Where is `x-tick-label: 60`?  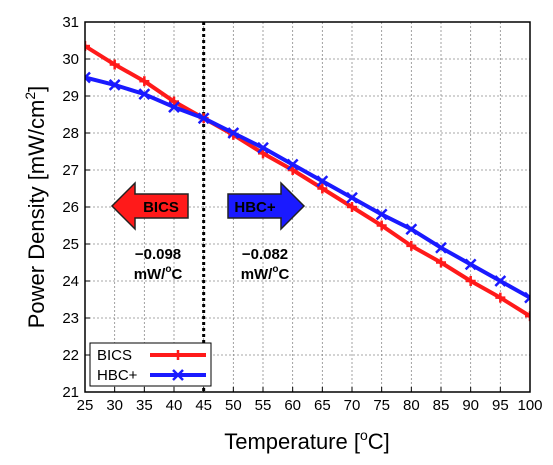 x-tick-label: 60 is located at coordinates (292, 405).